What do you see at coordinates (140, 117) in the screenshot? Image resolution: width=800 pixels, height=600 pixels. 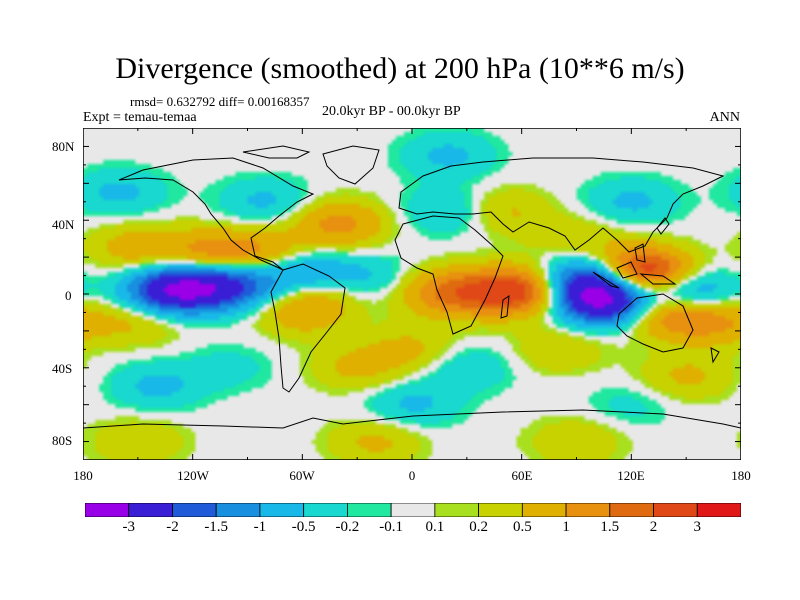 I see `experiment-label: Expt = temau-temaa` at bounding box center [140, 117].